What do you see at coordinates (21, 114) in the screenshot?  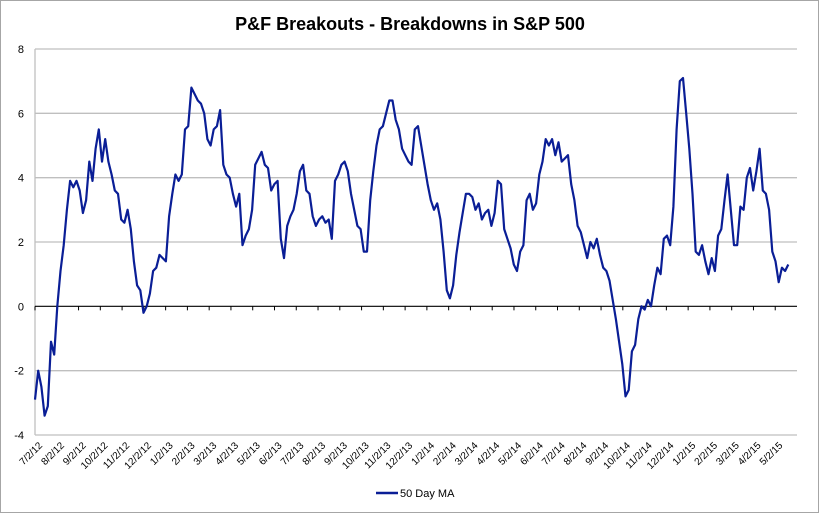 I see `y-tick-label: 6` at bounding box center [21, 114].